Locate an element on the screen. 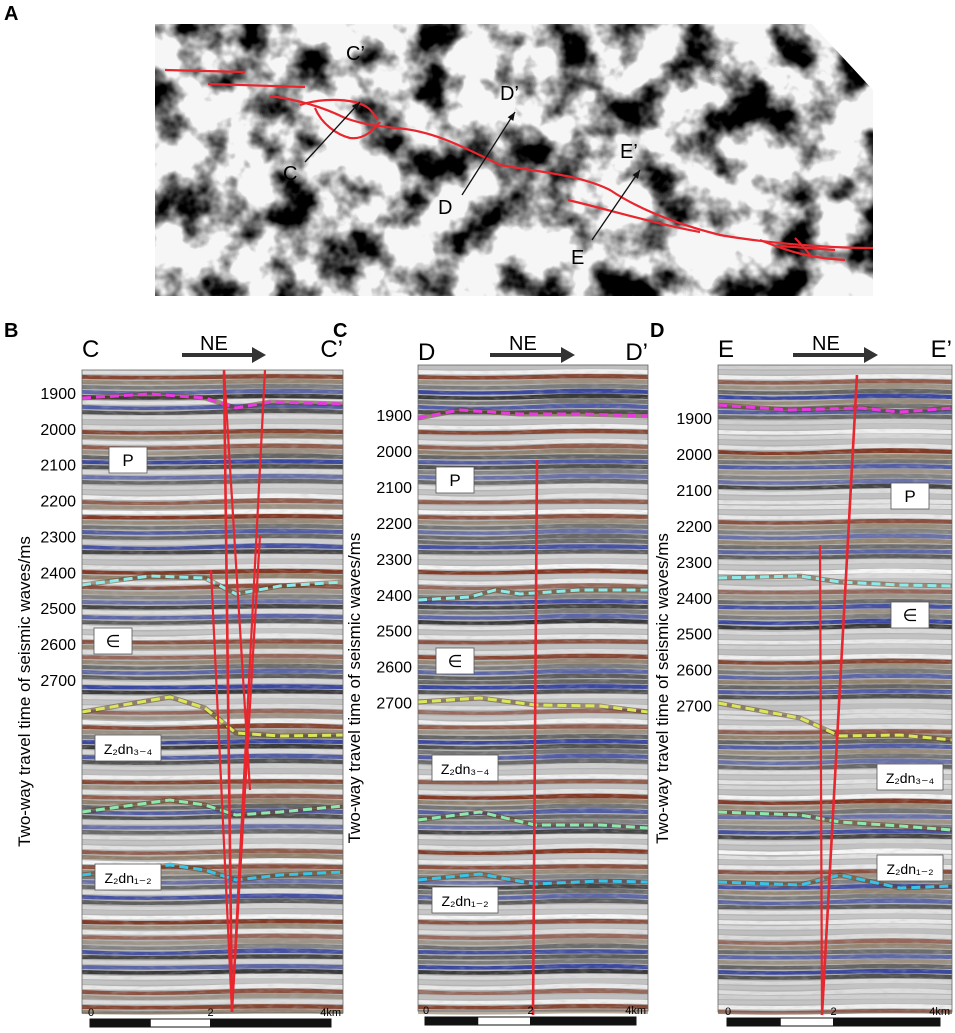 The width and height of the screenshot is (955, 1033). section-c-ytick-2300: 2300 is located at coordinates (394, 560).